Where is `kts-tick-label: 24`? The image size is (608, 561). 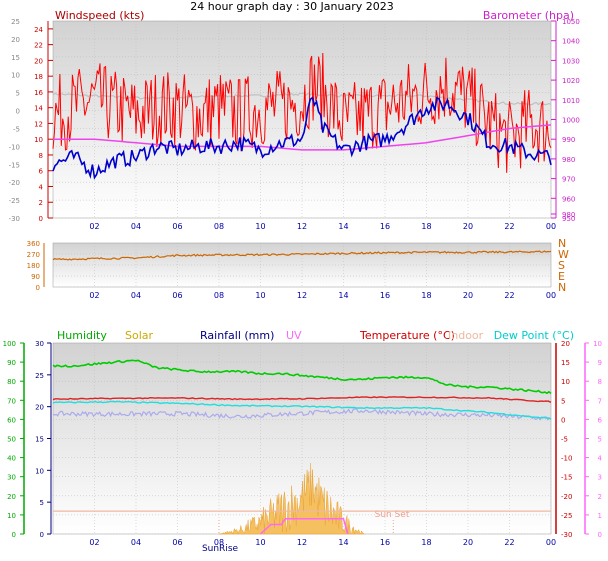
kts-tick-label: 24 is located at coordinates (38, 30).